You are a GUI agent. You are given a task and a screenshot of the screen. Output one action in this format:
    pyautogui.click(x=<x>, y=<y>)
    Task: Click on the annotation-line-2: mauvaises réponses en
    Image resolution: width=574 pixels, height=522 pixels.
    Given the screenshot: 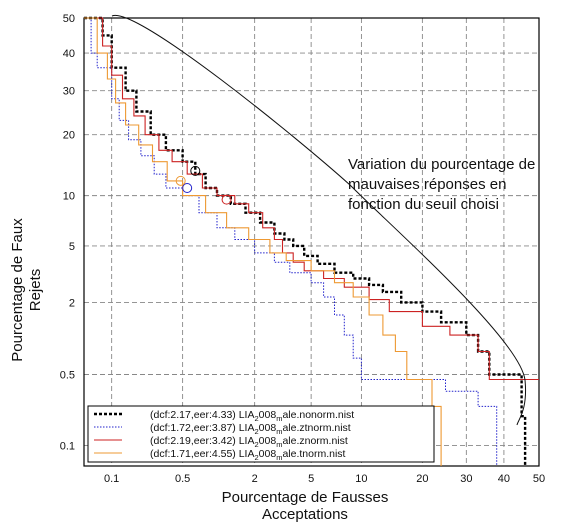 What is the action you would take?
    pyautogui.click(x=427, y=184)
    